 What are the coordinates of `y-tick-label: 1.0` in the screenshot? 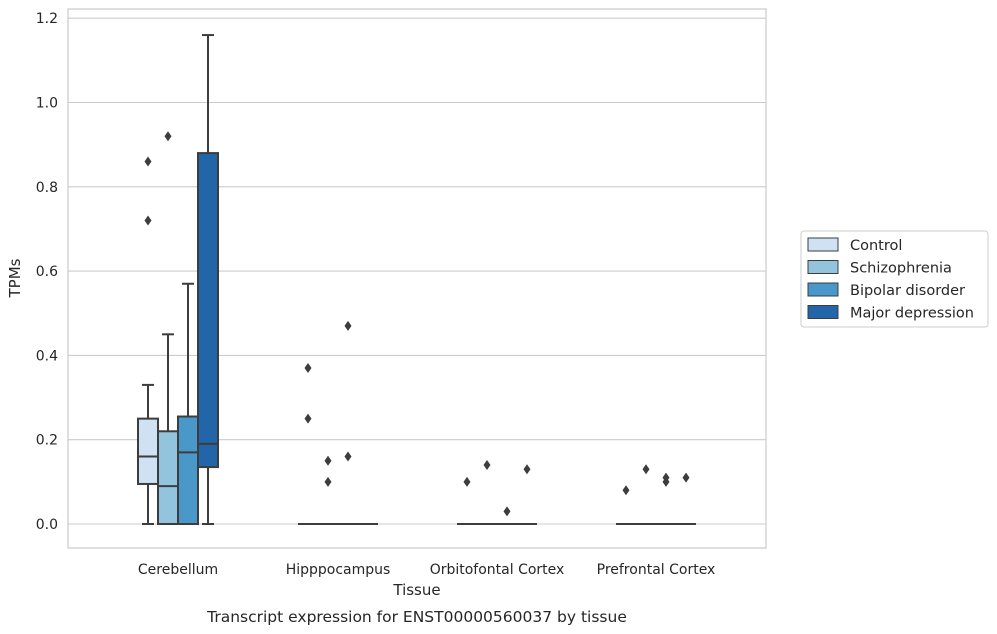 It's located at (47, 104).